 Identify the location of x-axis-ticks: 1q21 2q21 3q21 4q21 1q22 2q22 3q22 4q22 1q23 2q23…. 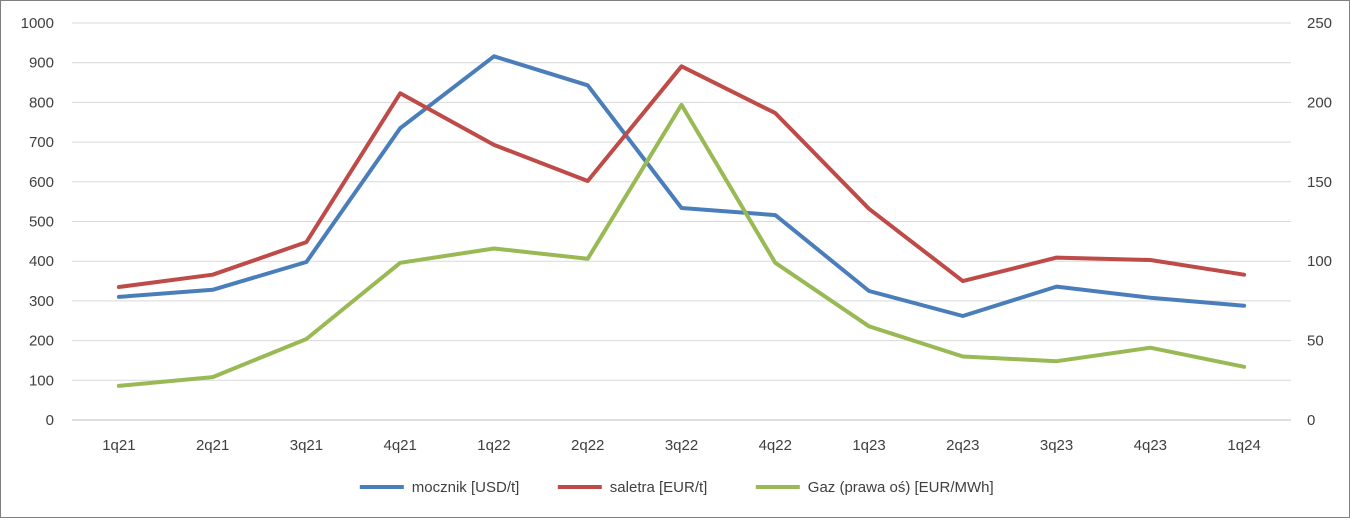
(681, 445).